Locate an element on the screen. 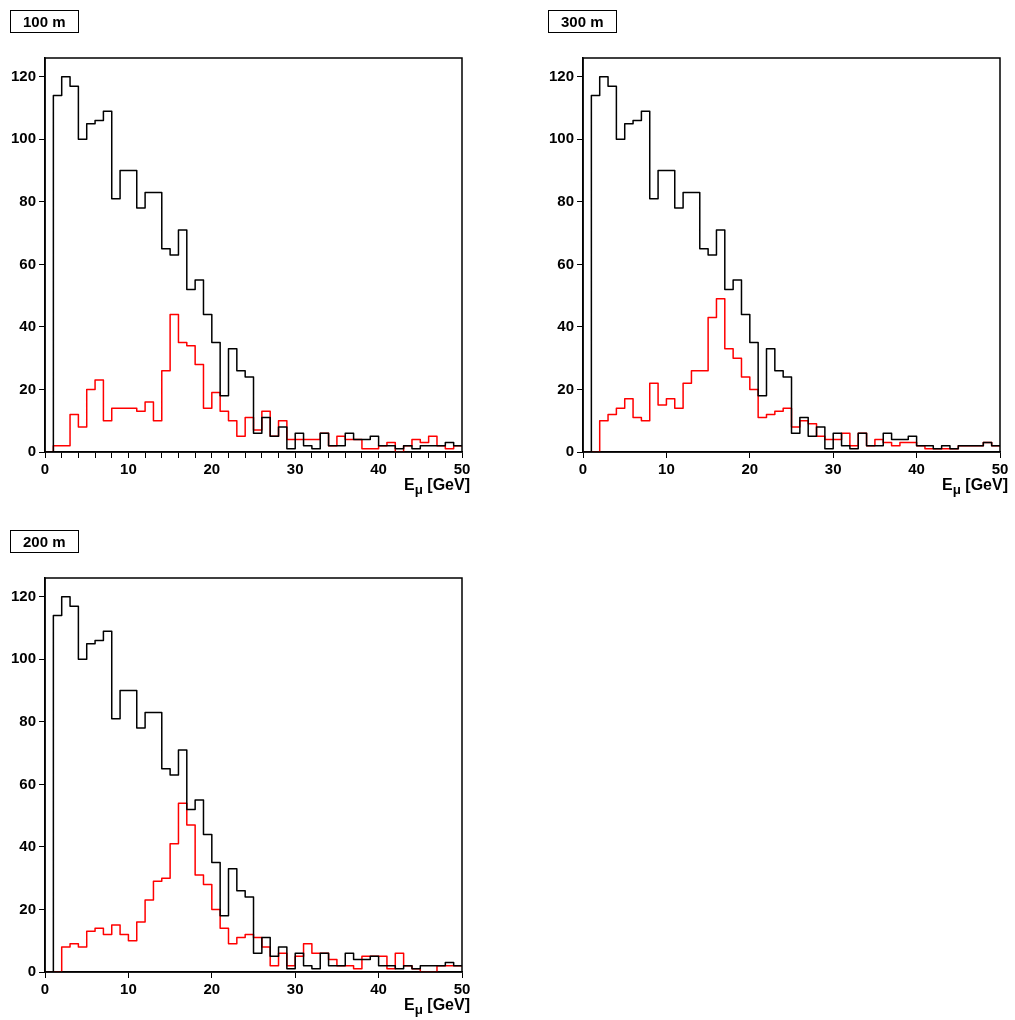  chart-title: 200 m is located at coordinates (44, 541).